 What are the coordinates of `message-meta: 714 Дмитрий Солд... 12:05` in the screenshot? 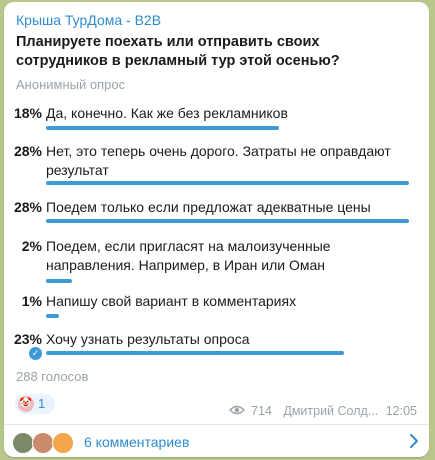 It's located at (322, 410).